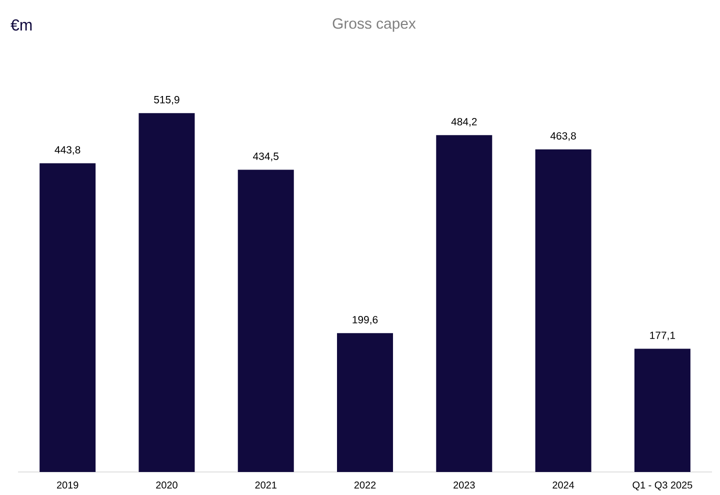 The height and width of the screenshot is (495, 720). I want to click on text: €m, so click(21, 25).